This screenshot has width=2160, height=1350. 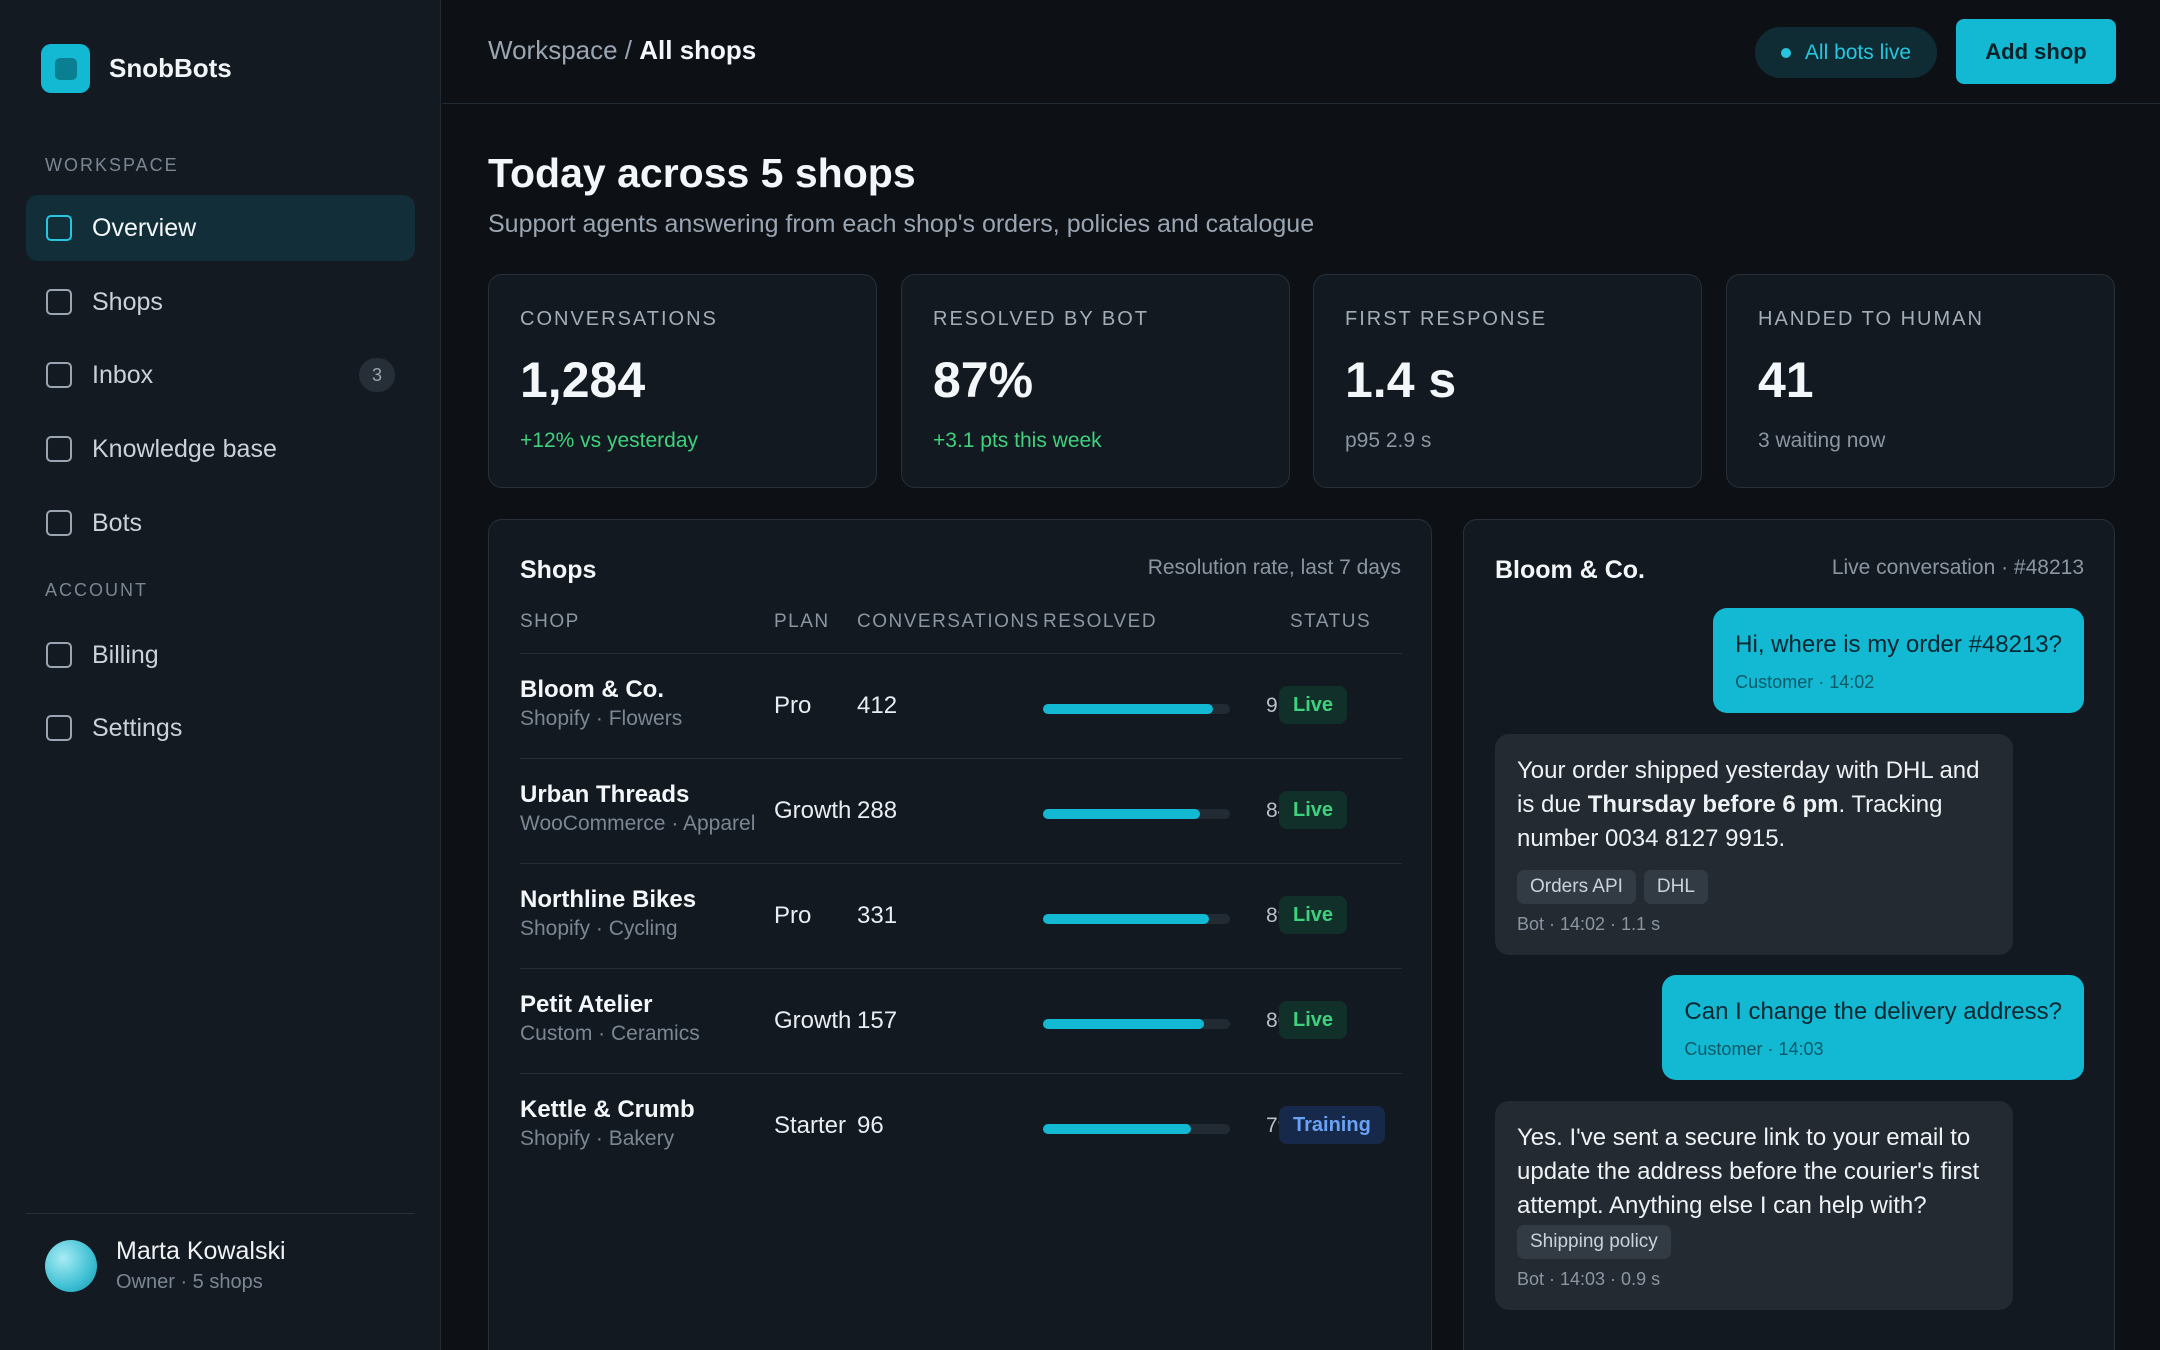 I want to click on kpi-label: HANDED TO HUMAN, so click(x=1871, y=319).